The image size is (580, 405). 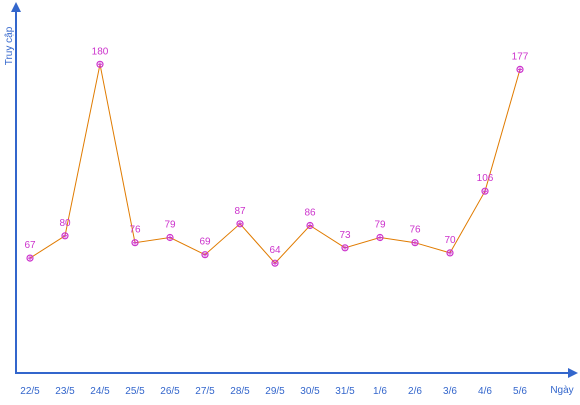 I want to click on x-tick-label: 5/6, so click(x=520, y=391).